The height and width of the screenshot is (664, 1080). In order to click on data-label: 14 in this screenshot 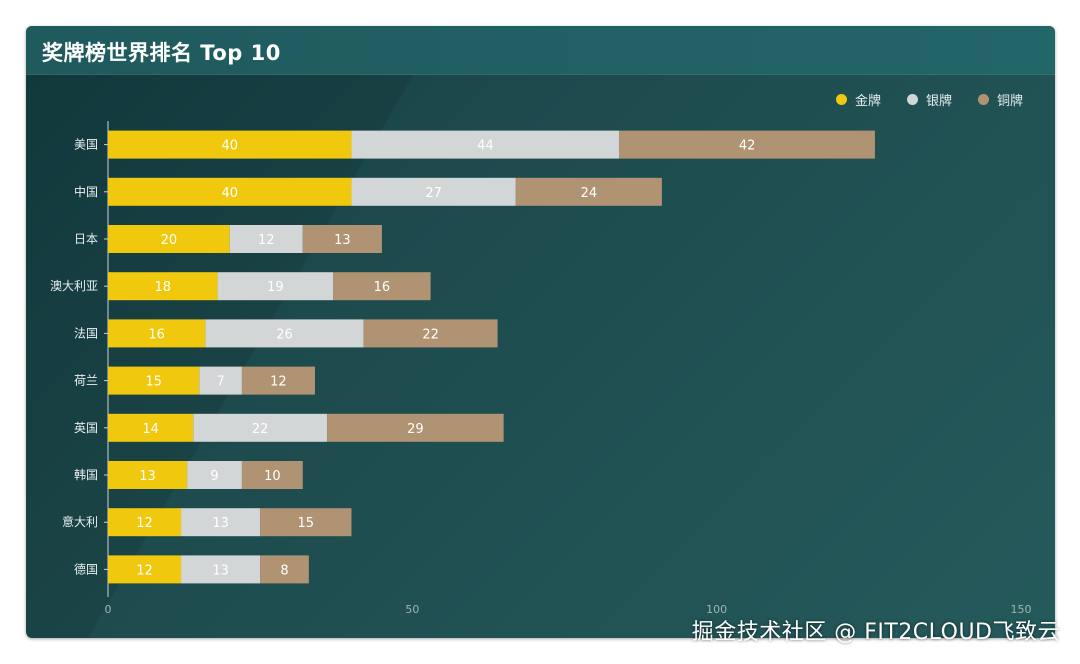, I will do `click(150, 429)`.